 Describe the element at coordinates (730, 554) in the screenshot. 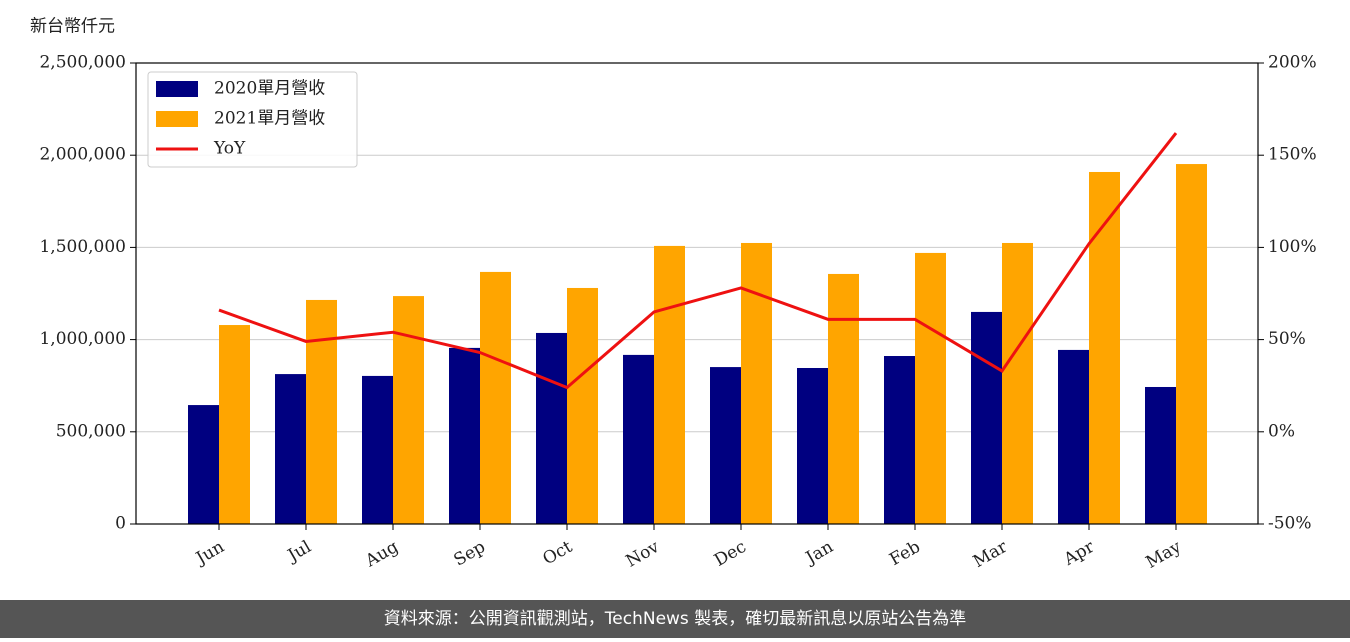

I see `x-tick-label: Dec` at that location.